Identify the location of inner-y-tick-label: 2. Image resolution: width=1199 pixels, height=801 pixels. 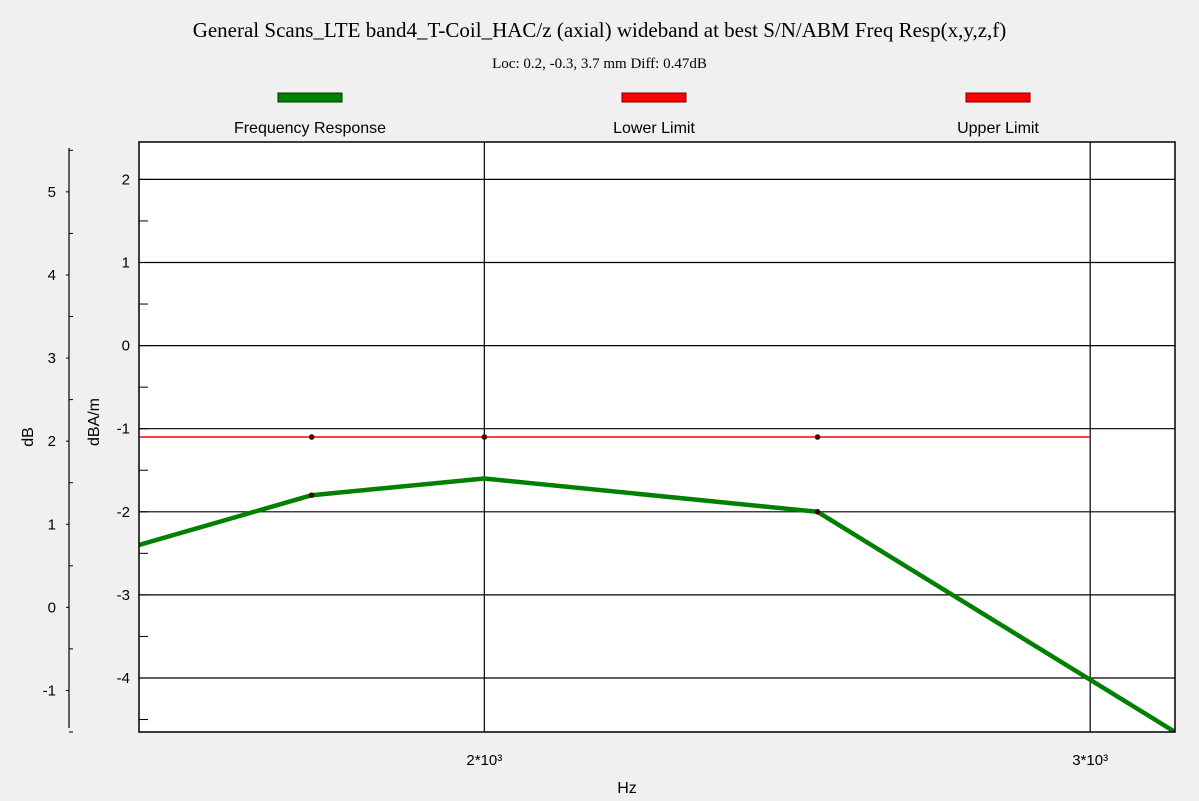
(126, 179).